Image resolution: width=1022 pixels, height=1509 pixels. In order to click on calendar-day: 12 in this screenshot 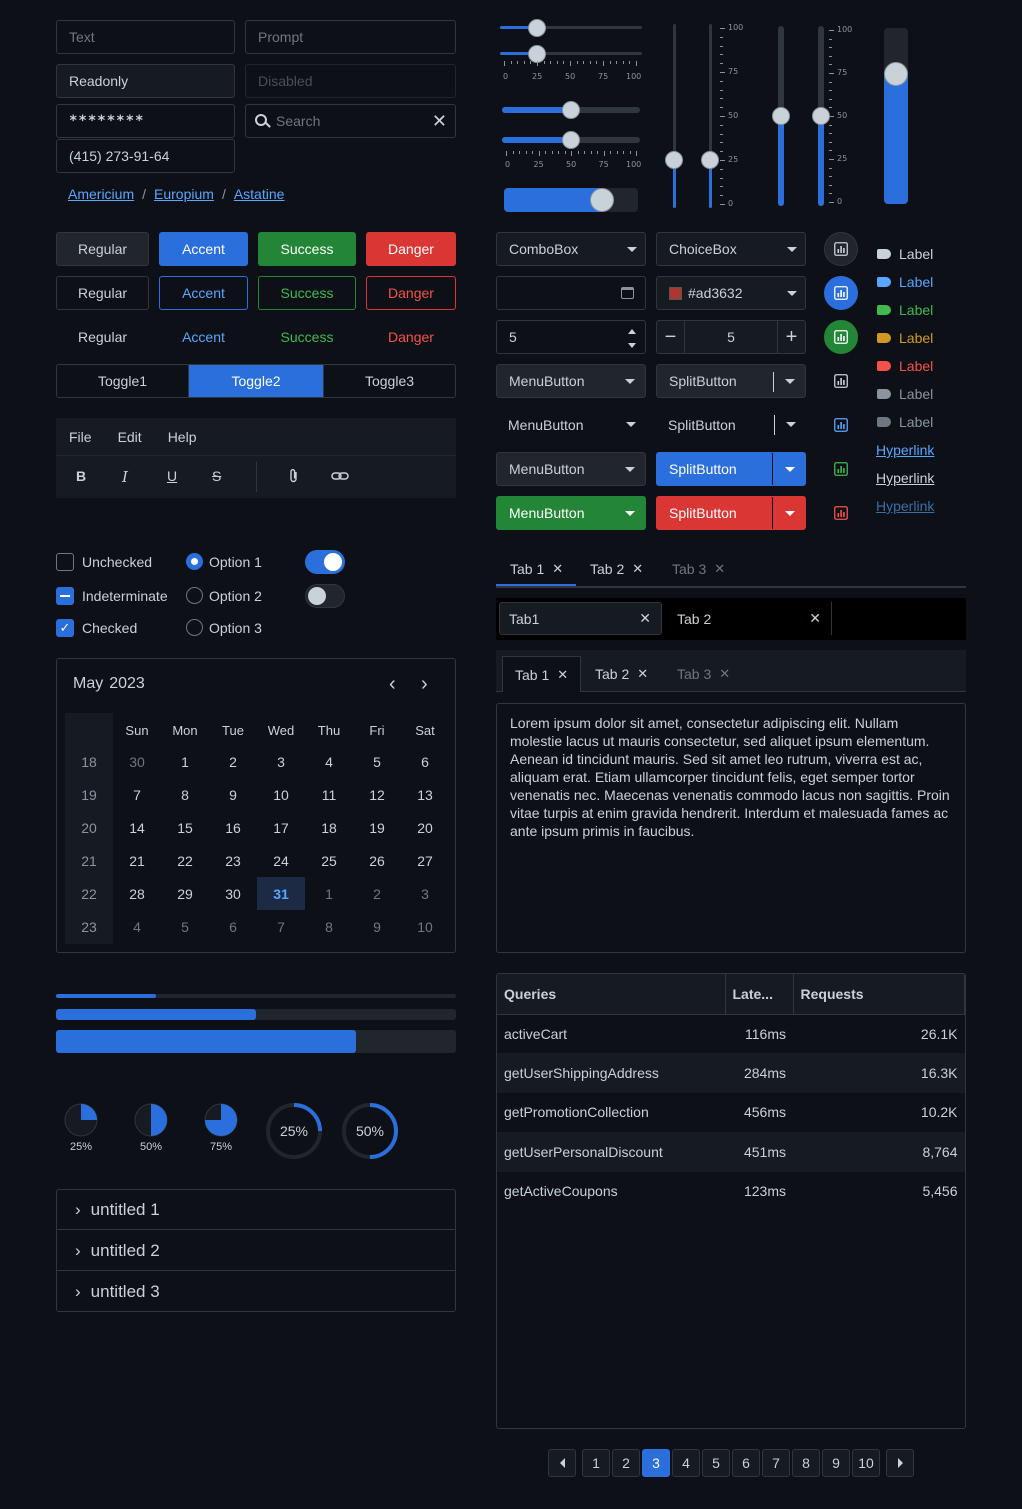, I will do `click(377, 794)`.